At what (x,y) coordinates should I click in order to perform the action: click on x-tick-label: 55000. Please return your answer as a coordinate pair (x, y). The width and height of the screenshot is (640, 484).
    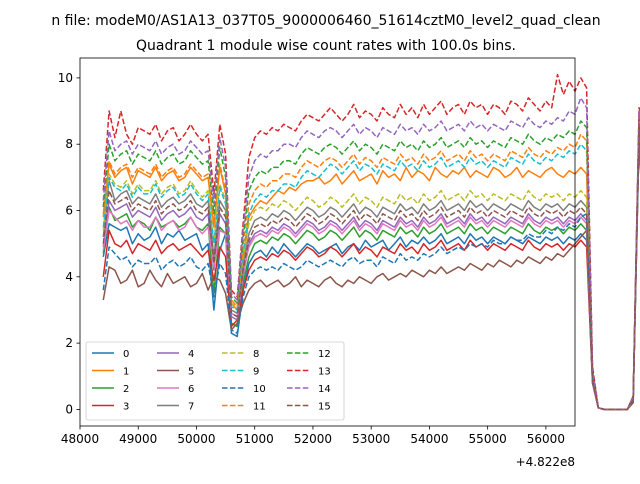
    Looking at the image, I should click on (488, 439).